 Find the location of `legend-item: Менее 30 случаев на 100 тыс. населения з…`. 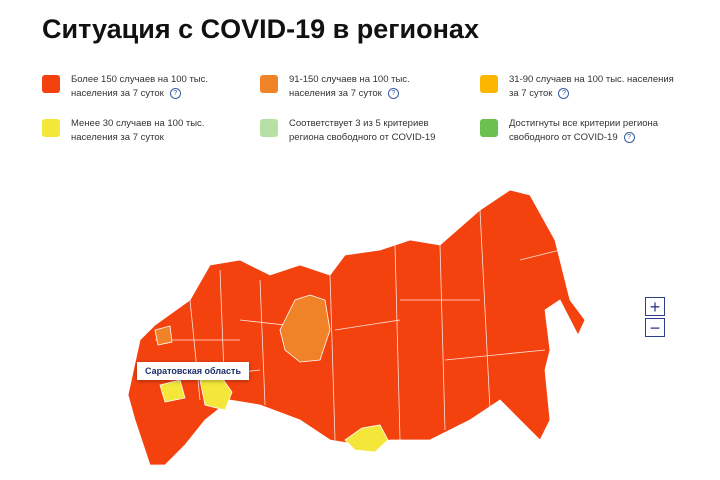

legend-item: Менее 30 случаев на 100 тыс. населения з… is located at coordinates (142, 131).